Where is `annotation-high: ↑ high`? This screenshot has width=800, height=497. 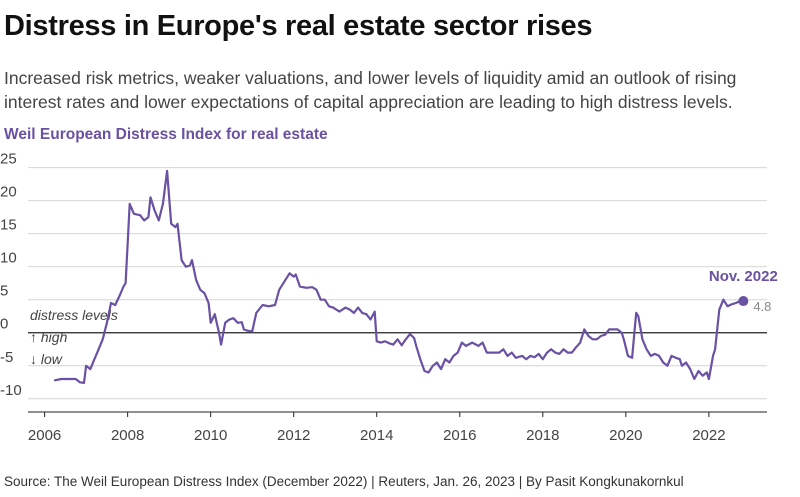 annotation-high: ↑ high is located at coordinates (49, 337).